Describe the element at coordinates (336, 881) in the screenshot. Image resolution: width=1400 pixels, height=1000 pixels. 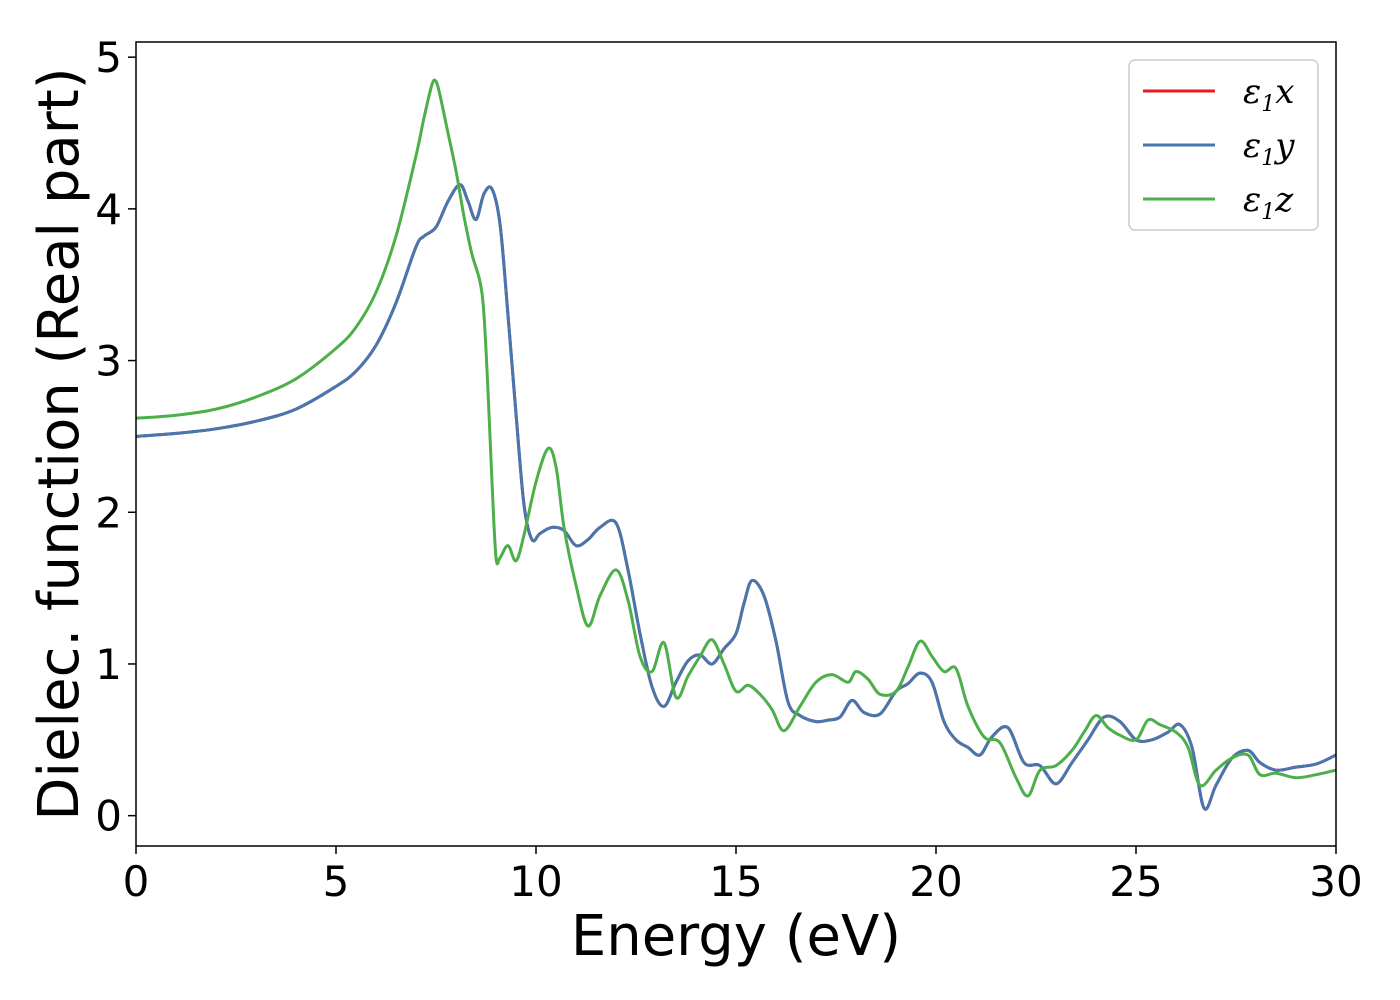
I see `x-tick-label: 5` at that location.